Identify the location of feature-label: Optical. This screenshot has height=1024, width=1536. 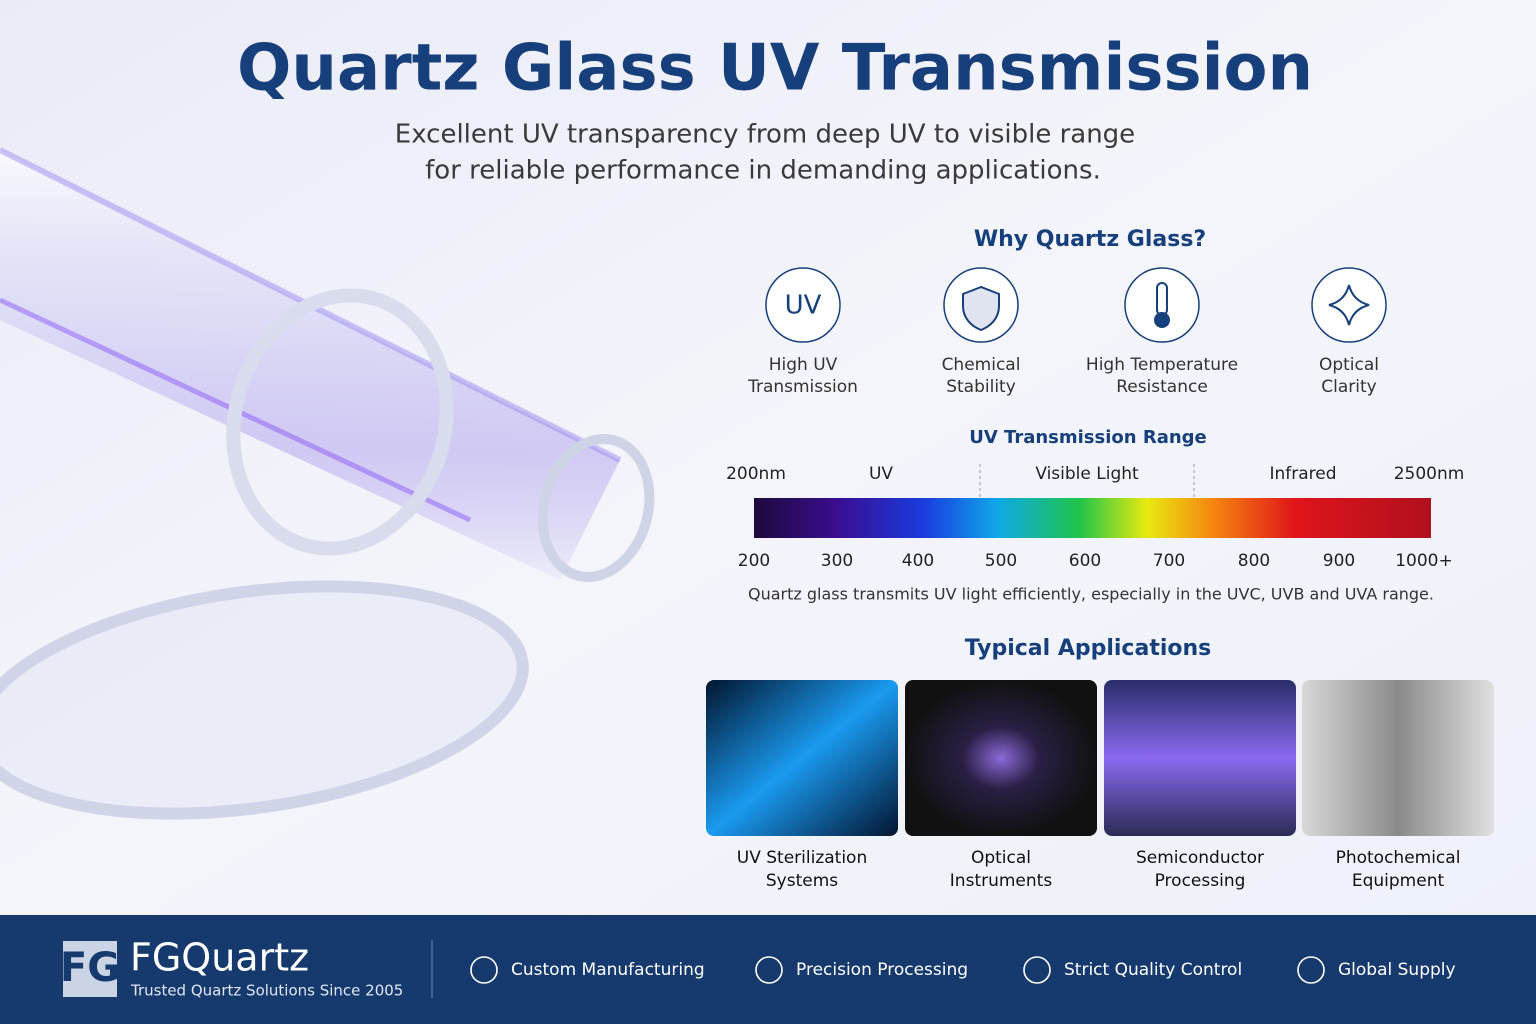
(1349, 365).